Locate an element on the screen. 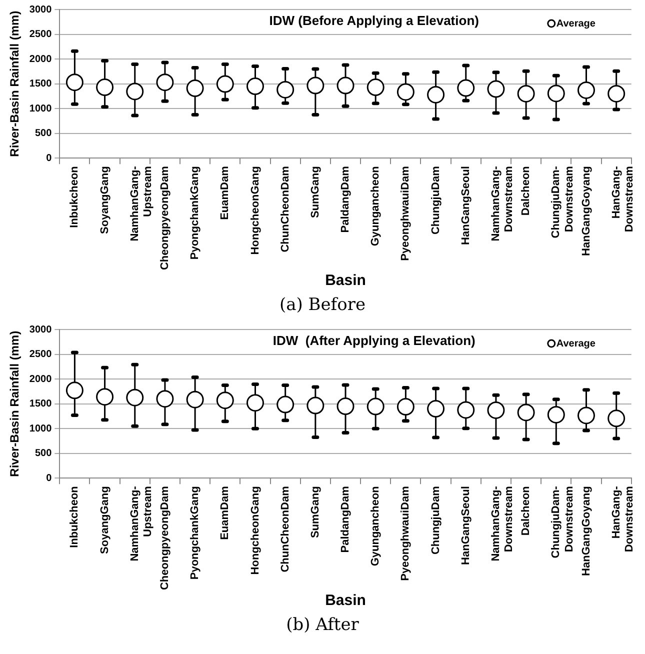  chart-title: IDW (Before Applying a Elevation) is located at coordinates (374, 20).